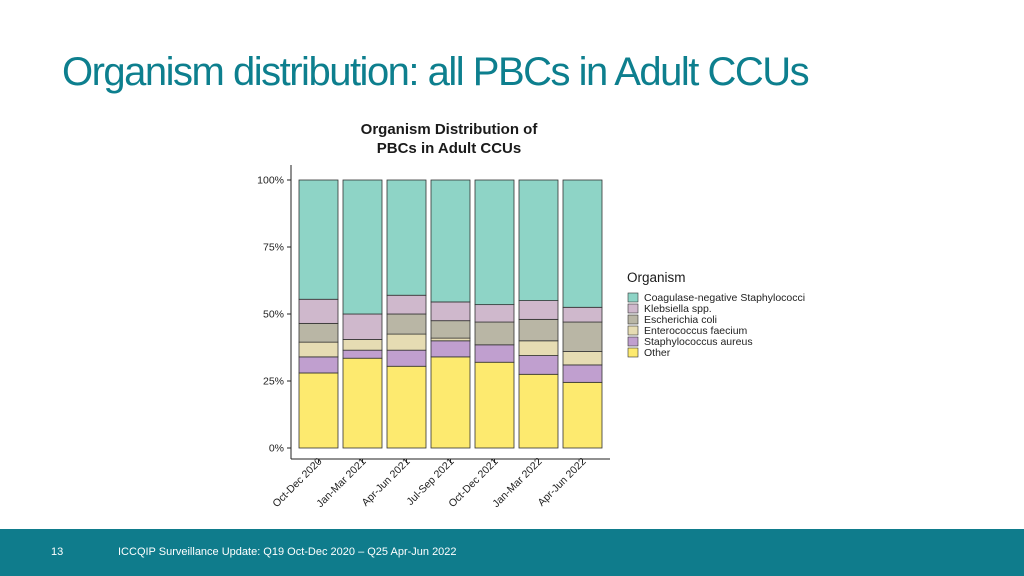  What do you see at coordinates (724, 298) in the screenshot?
I see `legend-label: Coagulase-negative Staphylococci` at bounding box center [724, 298].